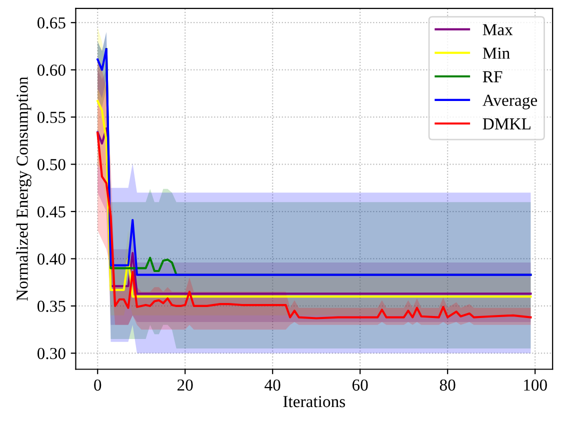 This screenshot has width=561, height=422. Describe the element at coordinates (185, 385) in the screenshot. I see `x-tick-label: 20` at that location.